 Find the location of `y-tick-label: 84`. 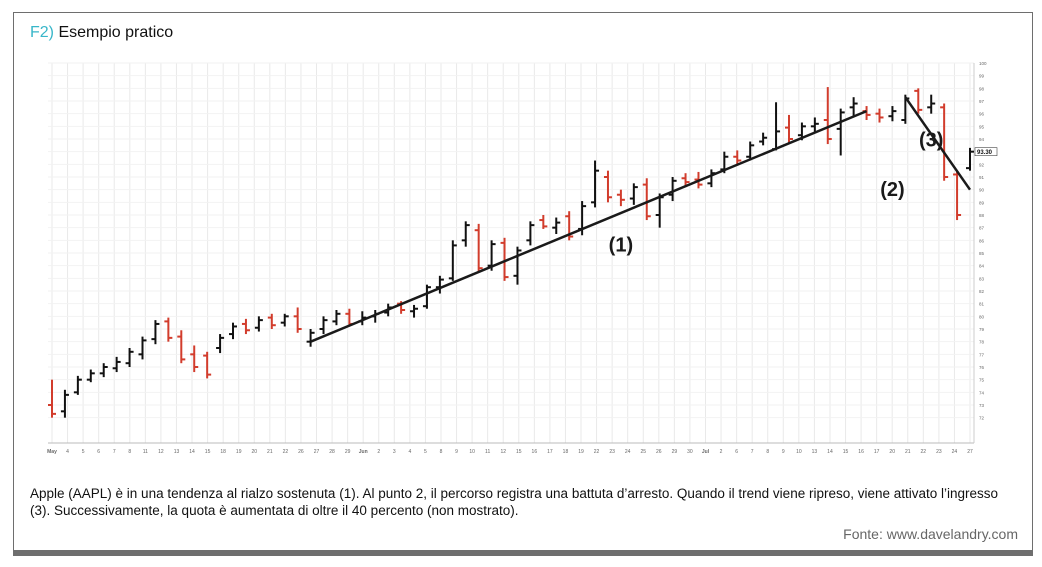

y-tick-label: 84 is located at coordinates (982, 266).